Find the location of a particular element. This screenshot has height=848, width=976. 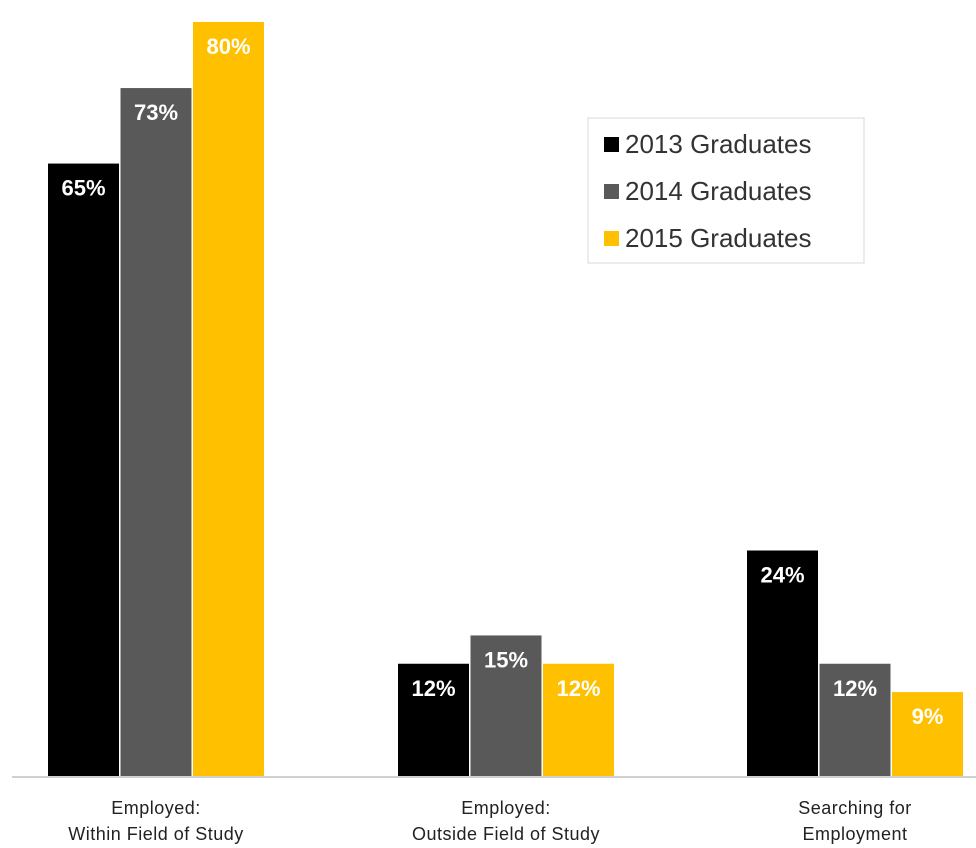

data-label-1-1: 65% is located at coordinates (83, 188).